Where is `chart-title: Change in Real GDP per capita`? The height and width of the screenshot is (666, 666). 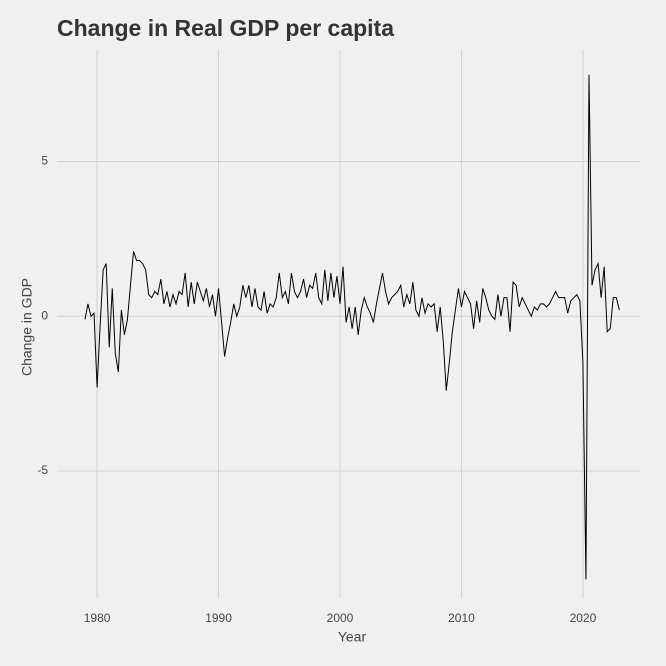 chart-title: Change in Real GDP per capita is located at coordinates (225, 28).